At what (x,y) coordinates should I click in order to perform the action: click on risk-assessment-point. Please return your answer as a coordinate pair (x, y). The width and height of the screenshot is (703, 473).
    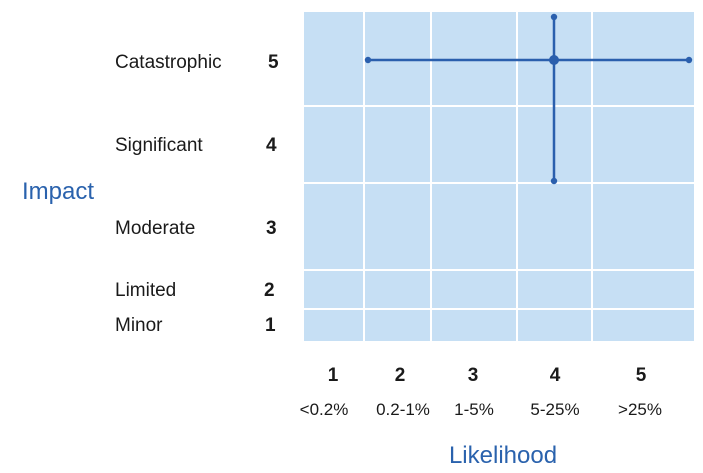
    Looking at the image, I should click on (554, 60).